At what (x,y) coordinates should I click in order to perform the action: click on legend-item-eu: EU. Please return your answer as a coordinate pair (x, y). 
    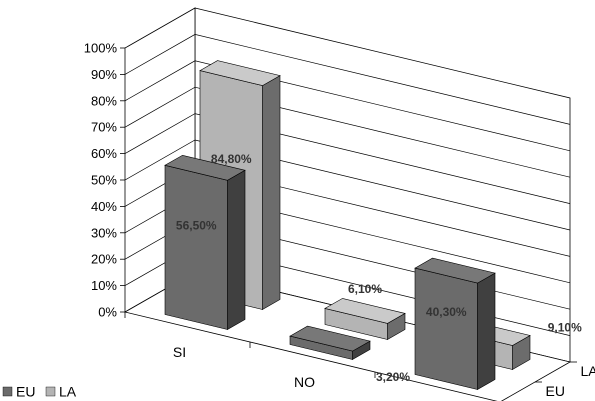
    Looking at the image, I should click on (18, 392).